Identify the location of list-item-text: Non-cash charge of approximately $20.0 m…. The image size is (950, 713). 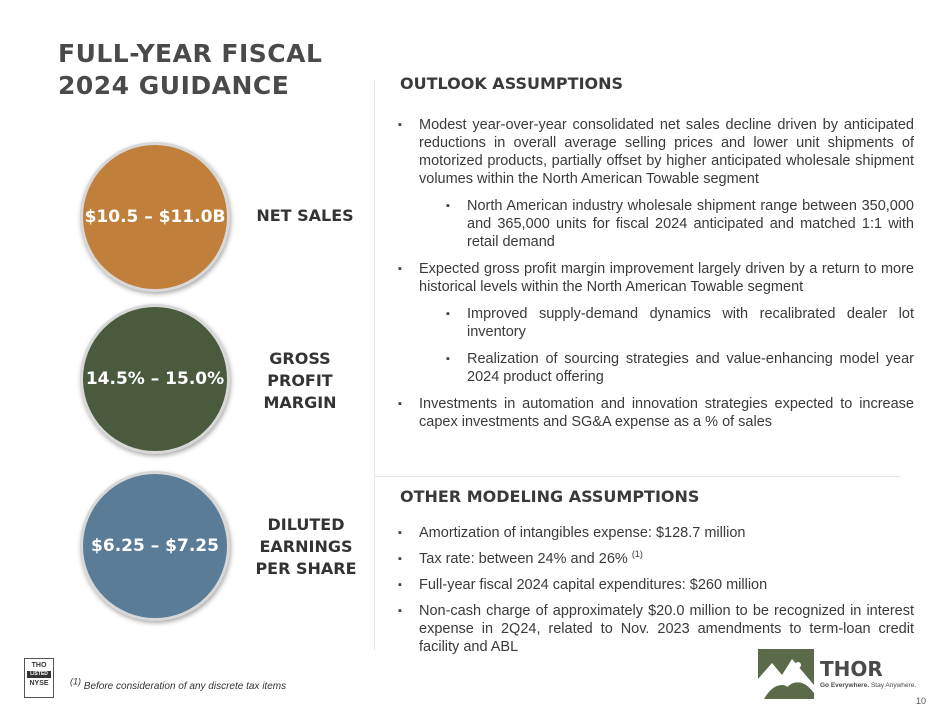
(666, 629).